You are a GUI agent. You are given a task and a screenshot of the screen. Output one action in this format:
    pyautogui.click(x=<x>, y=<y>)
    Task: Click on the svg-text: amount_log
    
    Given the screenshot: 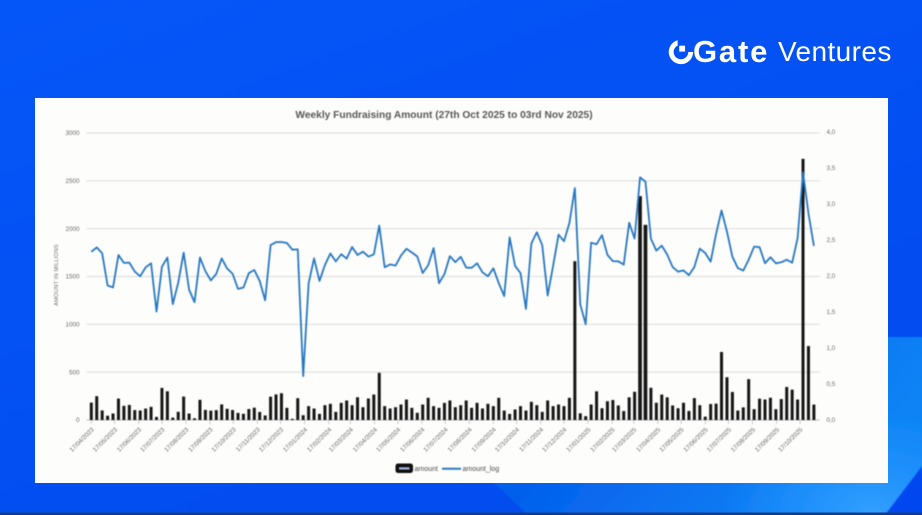 What is the action you would take?
    pyautogui.click(x=481, y=469)
    